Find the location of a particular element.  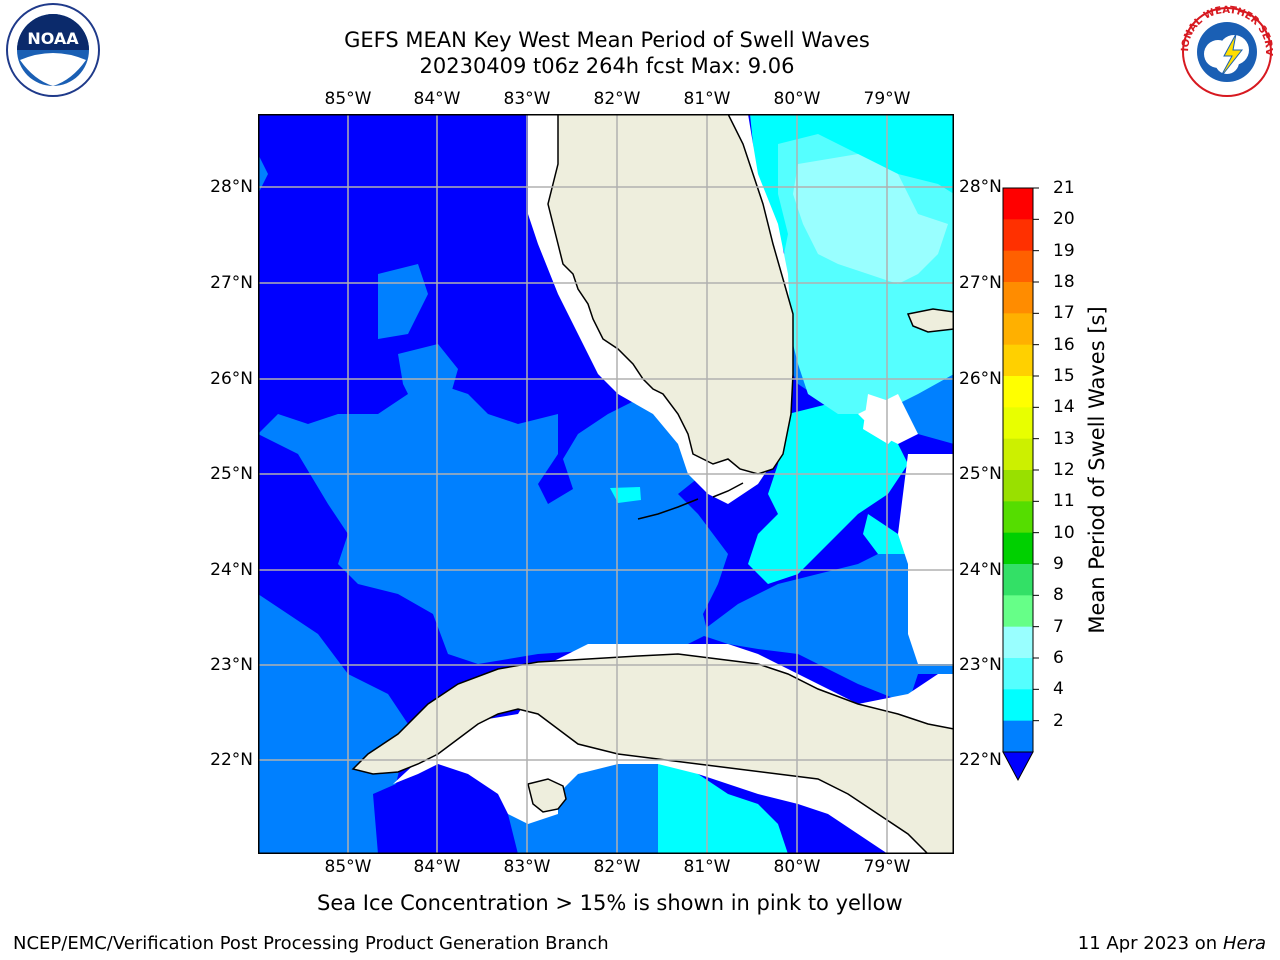

lon-label-bottom: 84°W is located at coordinates (437, 867).